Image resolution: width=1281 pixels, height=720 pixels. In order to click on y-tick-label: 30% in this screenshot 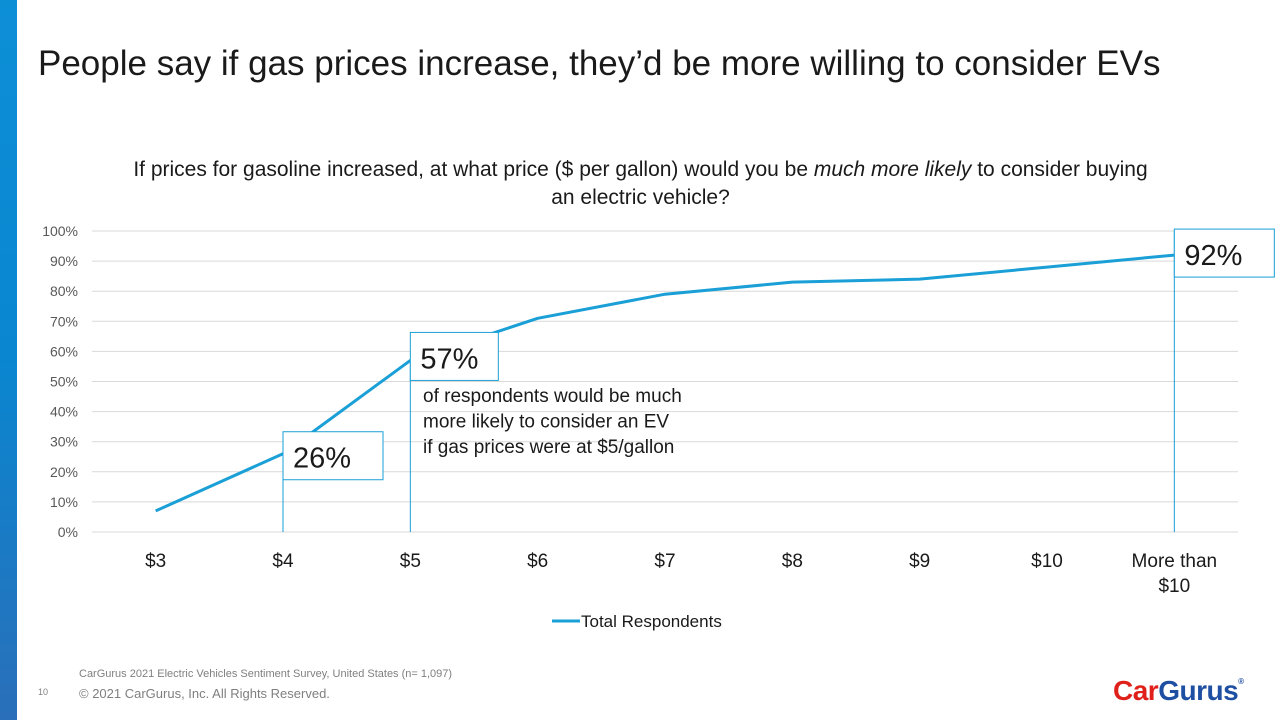, I will do `click(64, 442)`.